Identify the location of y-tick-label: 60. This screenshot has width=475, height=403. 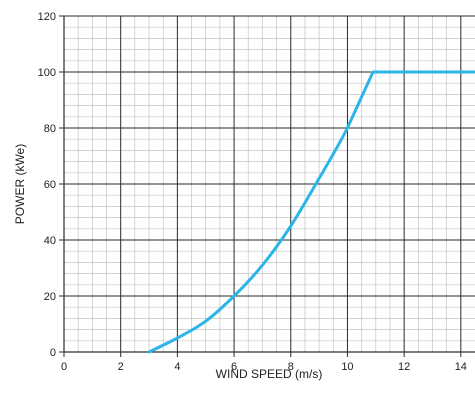
(50, 185).